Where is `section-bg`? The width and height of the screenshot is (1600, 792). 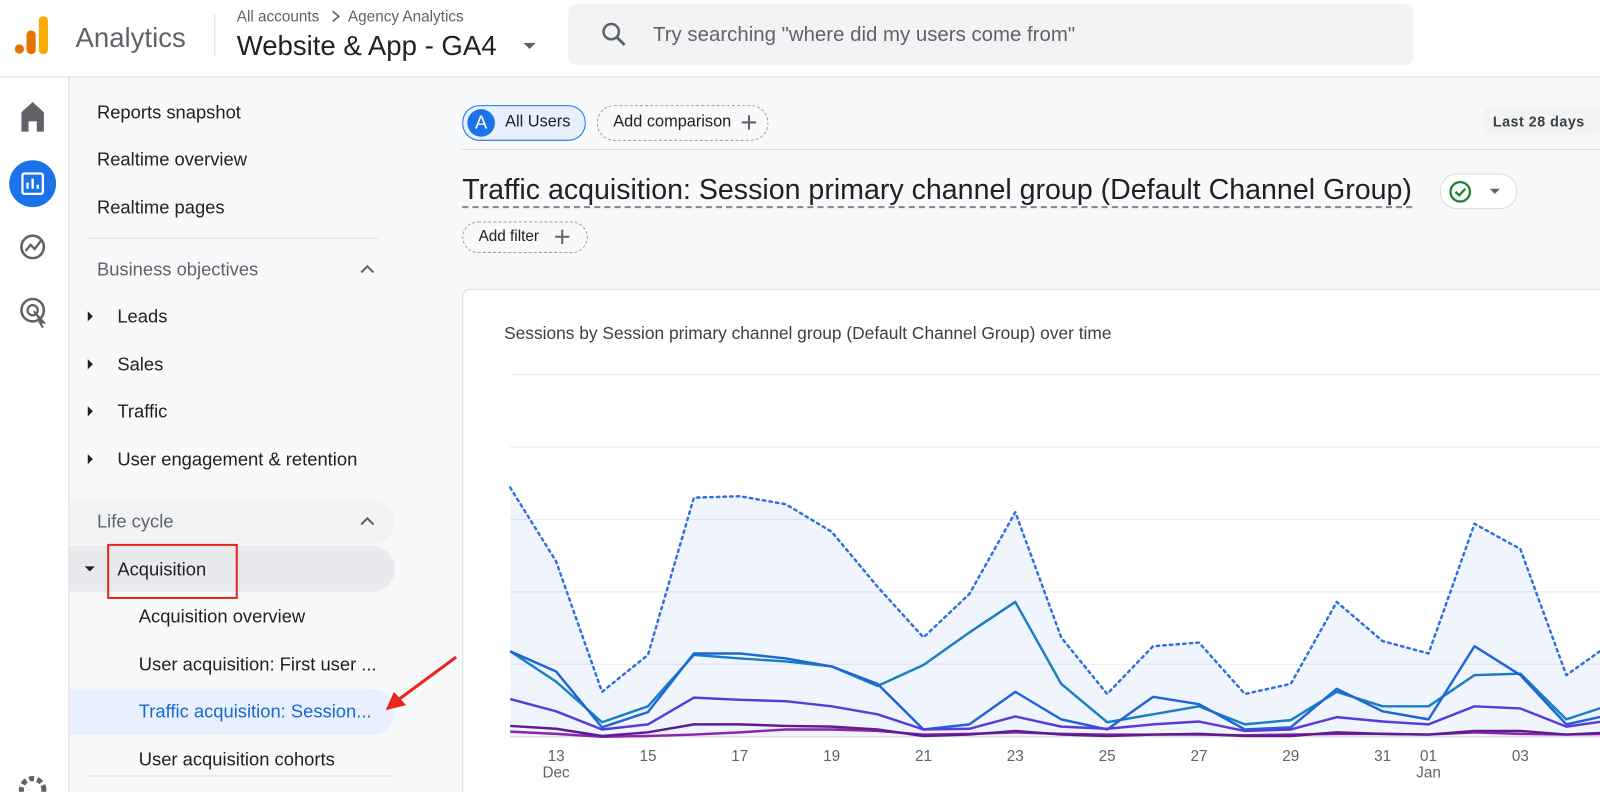 section-bg is located at coordinates (232, 521).